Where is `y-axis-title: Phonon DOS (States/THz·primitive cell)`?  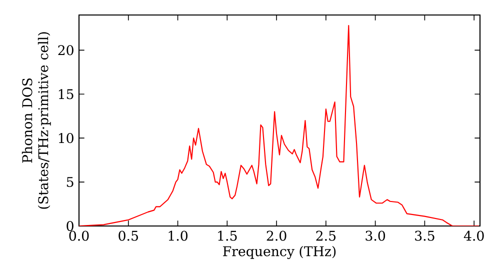 y-axis-title: Phonon DOS (States/THz·primitive cell) is located at coordinates (36, 120).